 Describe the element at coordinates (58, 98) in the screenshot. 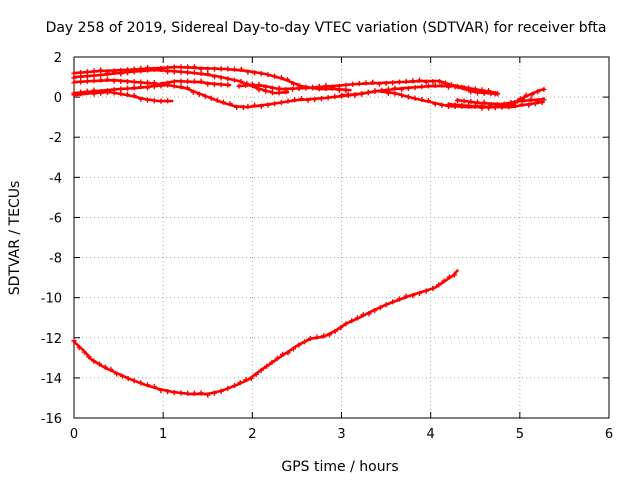

I see `y-tick-label: 0` at that location.